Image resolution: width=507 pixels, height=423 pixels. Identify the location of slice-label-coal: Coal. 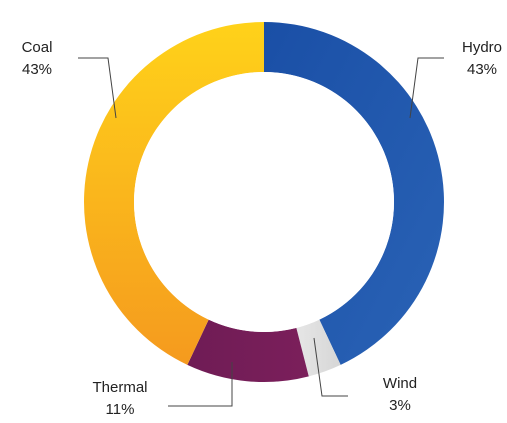
(37, 47).